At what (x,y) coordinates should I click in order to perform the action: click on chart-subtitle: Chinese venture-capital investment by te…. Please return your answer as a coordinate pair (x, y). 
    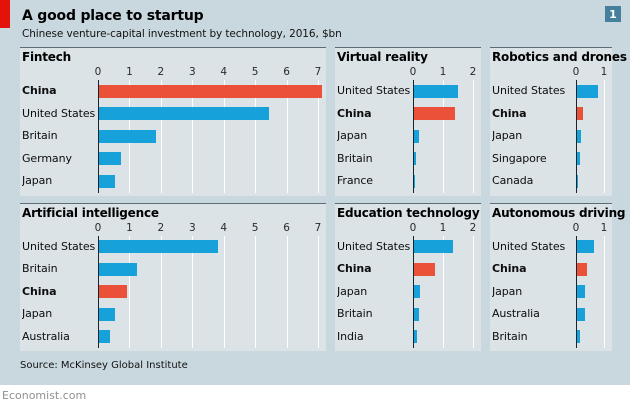
    Looking at the image, I should click on (182, 34).